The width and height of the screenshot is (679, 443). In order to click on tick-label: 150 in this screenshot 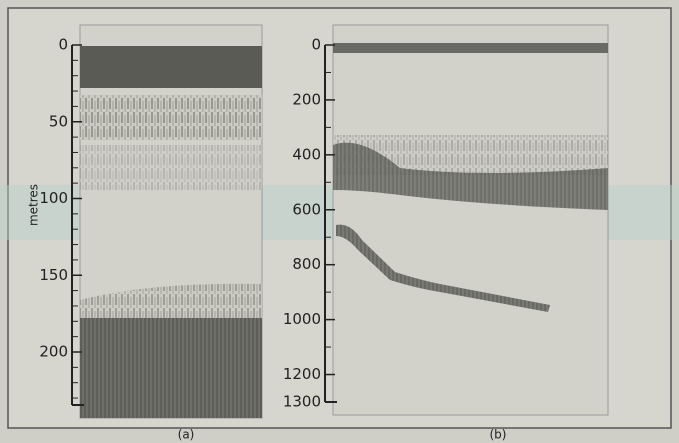, I will do `click(53, 275)`.